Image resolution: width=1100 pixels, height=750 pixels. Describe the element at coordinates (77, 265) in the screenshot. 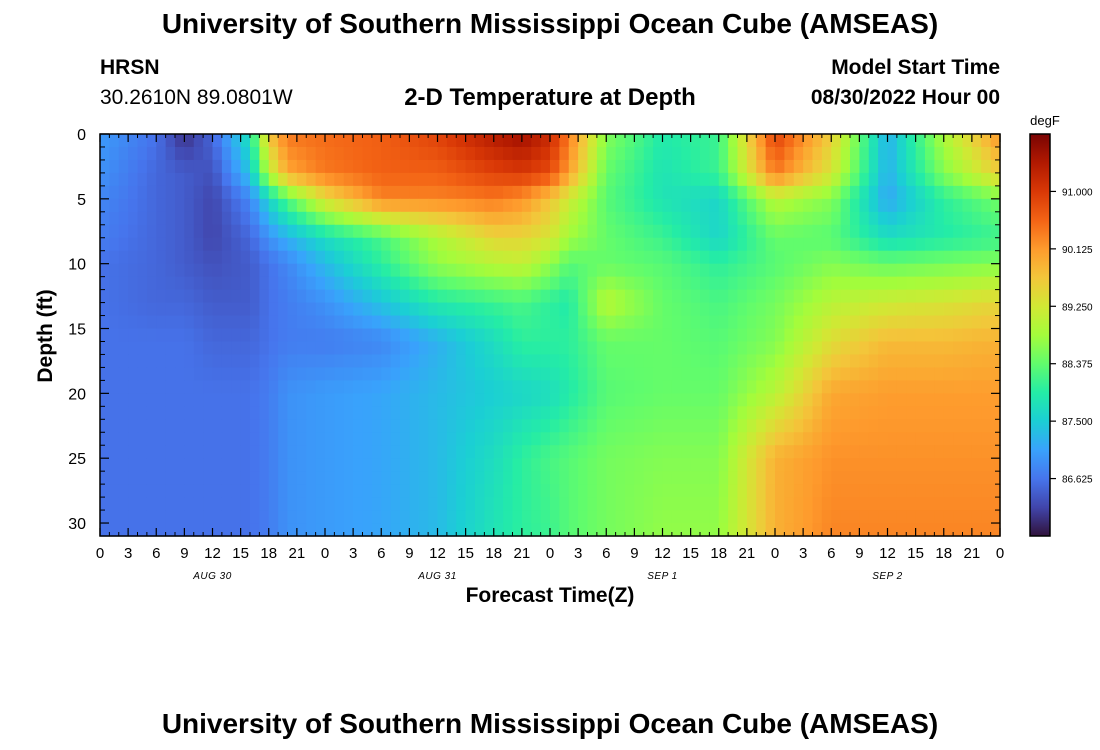

I see `y-tick-label: 10` at that location.